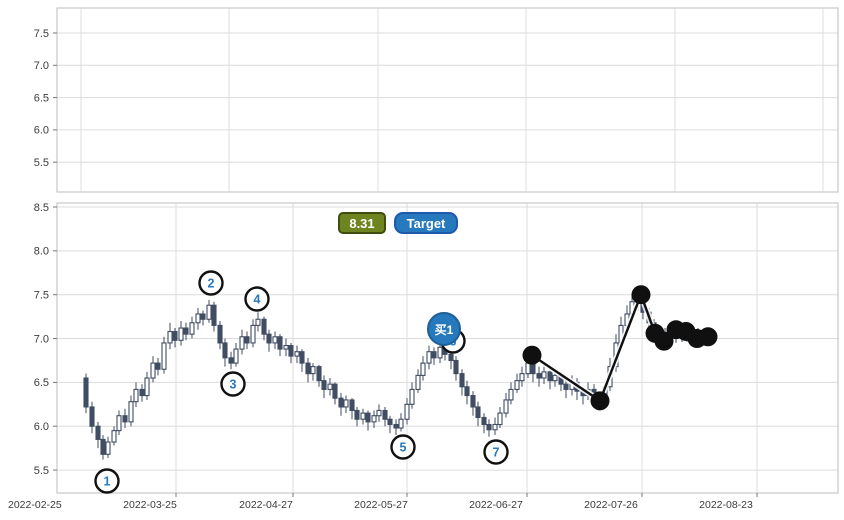 This screenshot has height=520, width=844. What do you see at coordinates (726, 505) in the screenshot?
I see `x-tick-label: 2022-08-23` at bounding box center [726, 505].